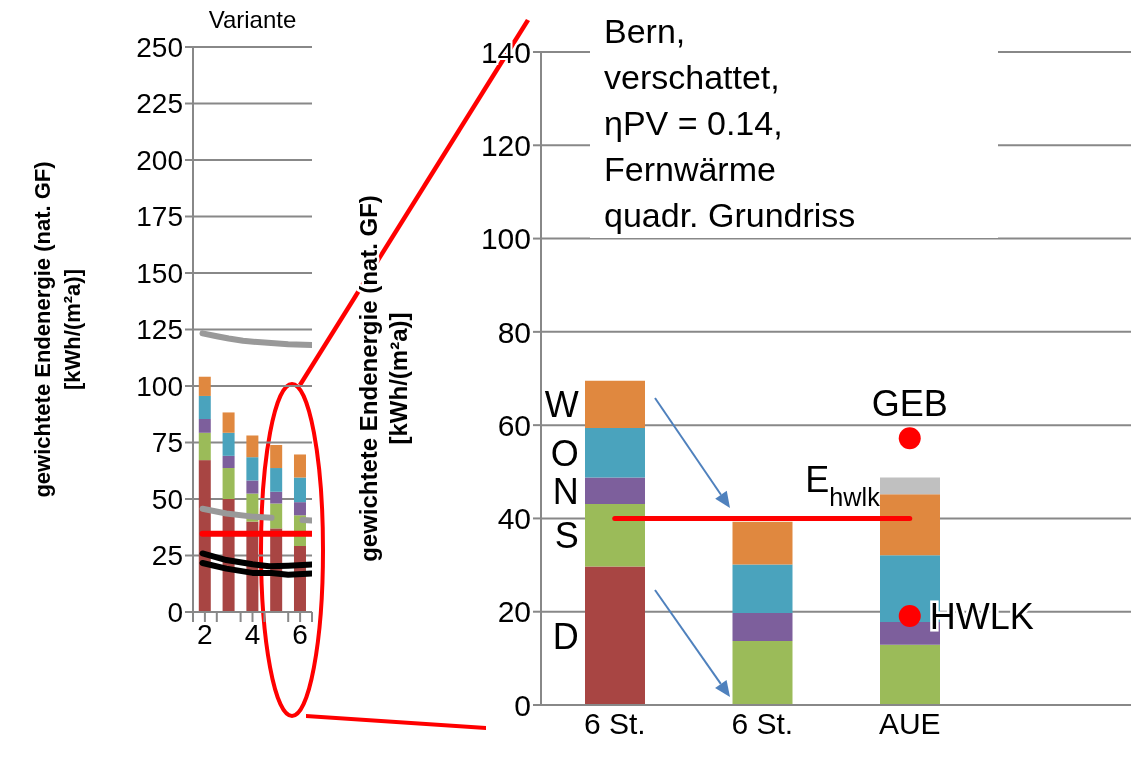 Image resolution: width=1132 pixels, height=778 pixels. Describe the element at coordinates (252, 634) in the screenshot. I see `x-tick-label: 4` at that location.